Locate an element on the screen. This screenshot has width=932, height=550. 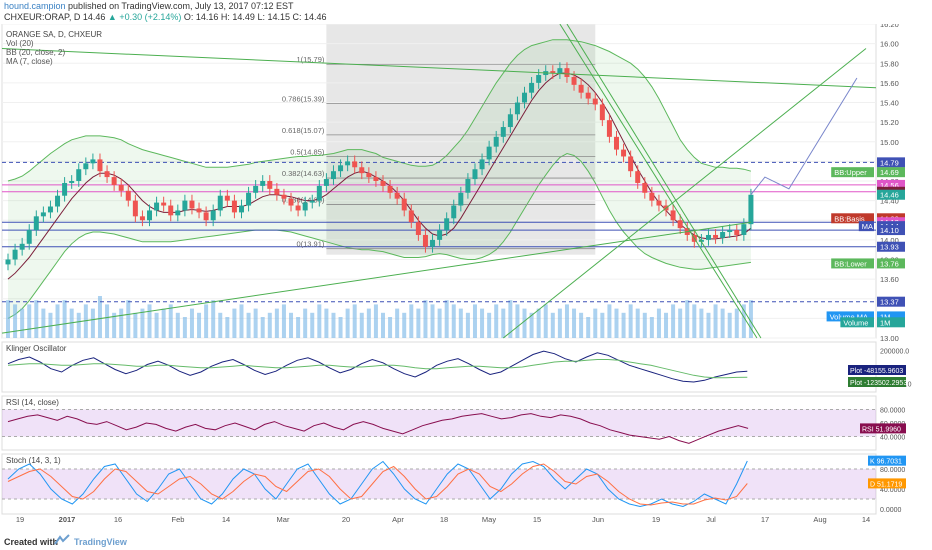
klinger-pane is located at coordinates (439, 367).